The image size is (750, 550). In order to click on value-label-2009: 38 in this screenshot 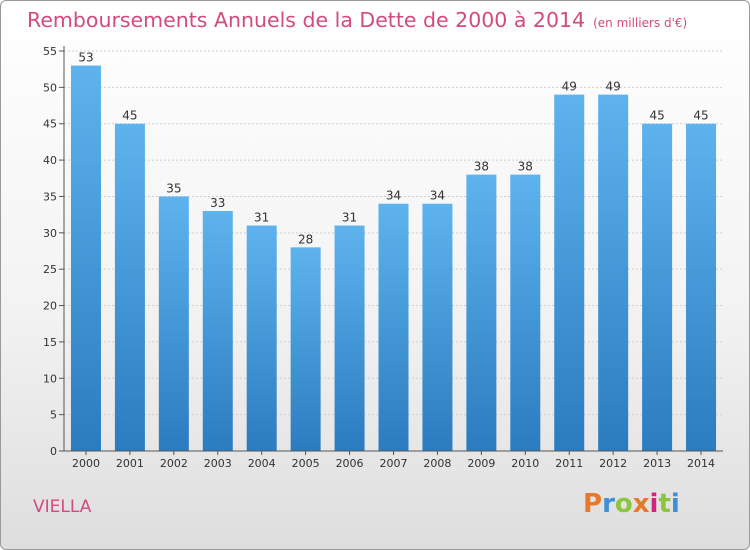, I will do `click(481, 167)`.